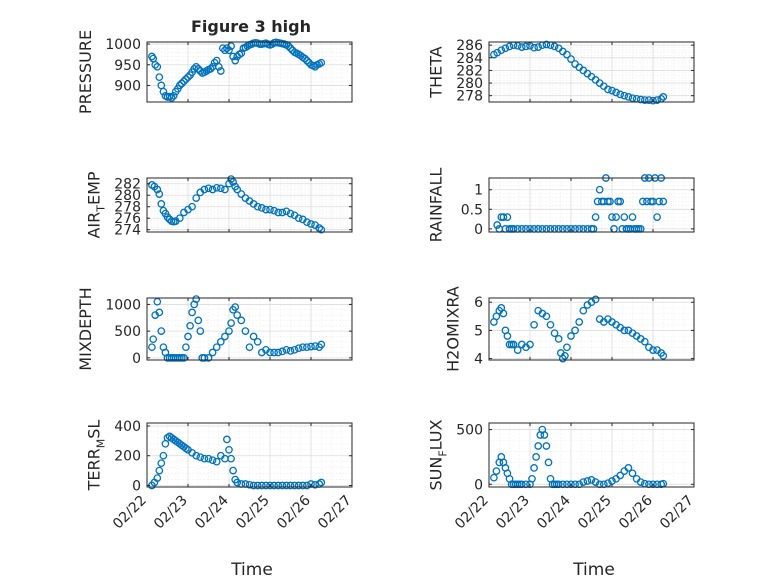 The height and width of the screenshot is (583, 778). What do you see at coordinates (123, 305) in the screenshot?
I see `y-tick-label: 1000` at bounding box center [123, 305].